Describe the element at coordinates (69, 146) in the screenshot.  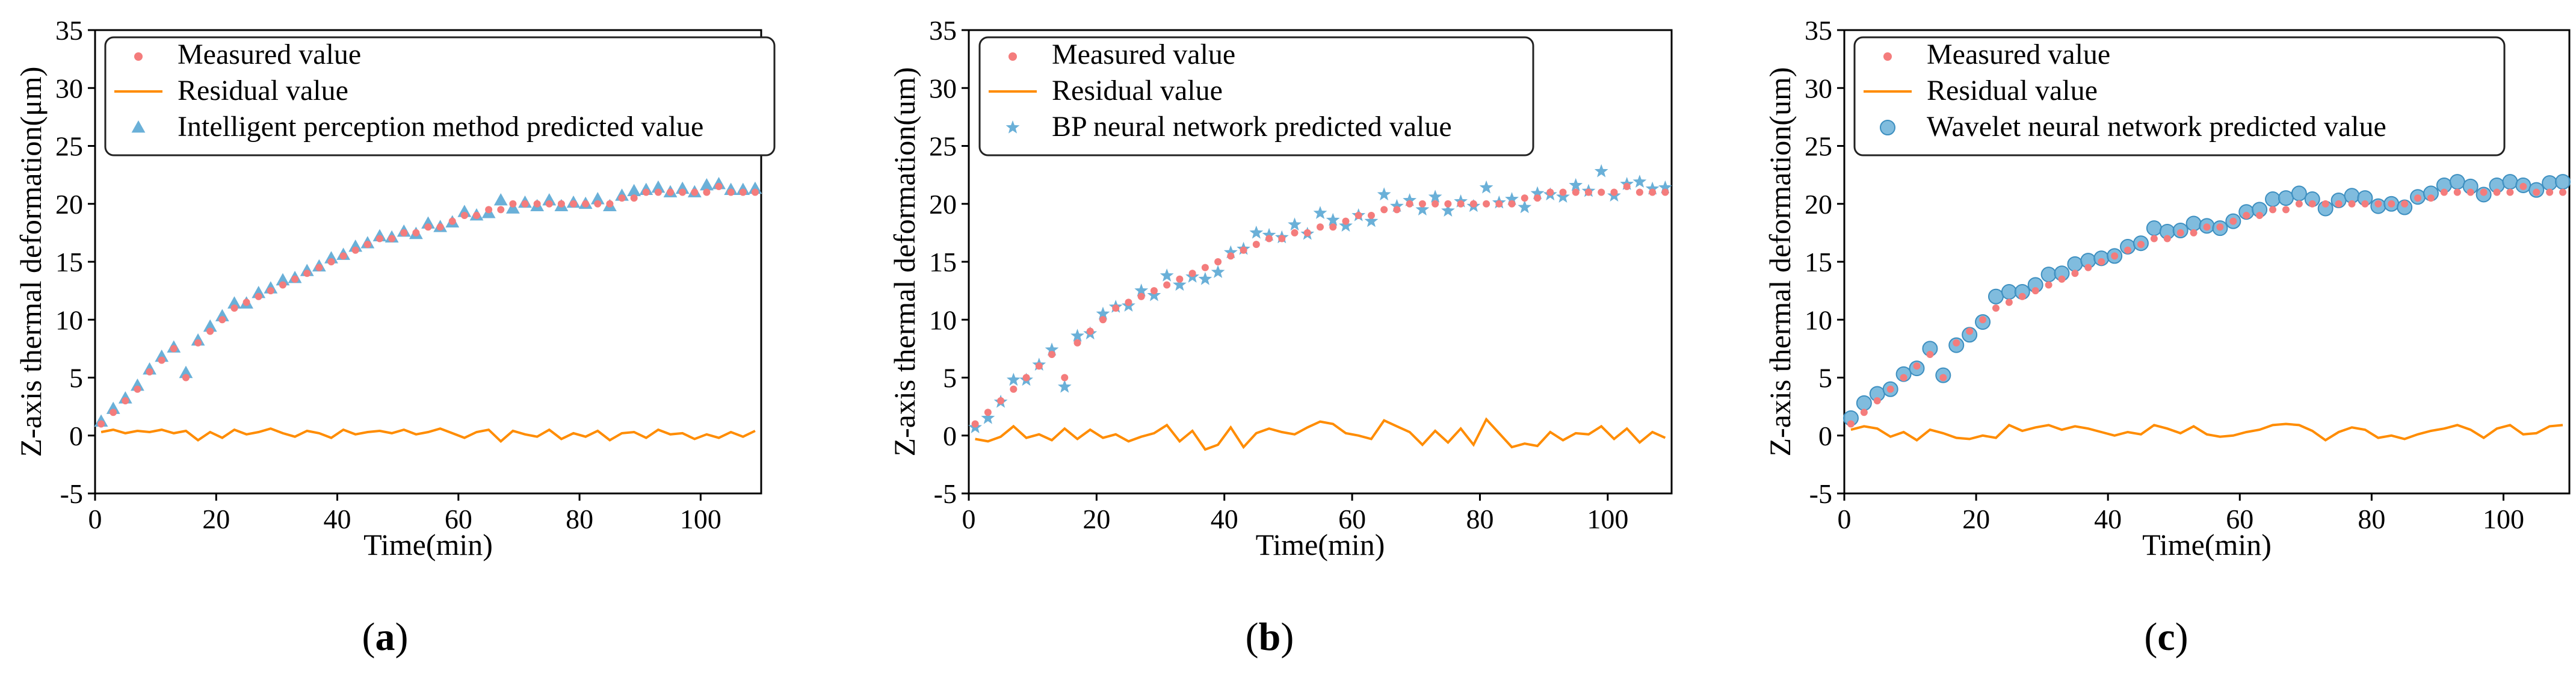
I see `y-tick-label: 25` at that location.